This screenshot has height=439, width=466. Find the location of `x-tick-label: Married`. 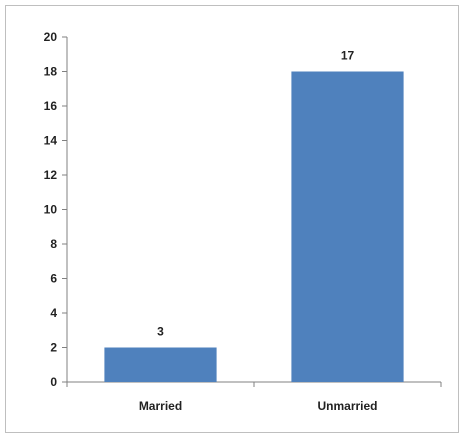

x-tick-label: Married is located at coordinates (160, 406).